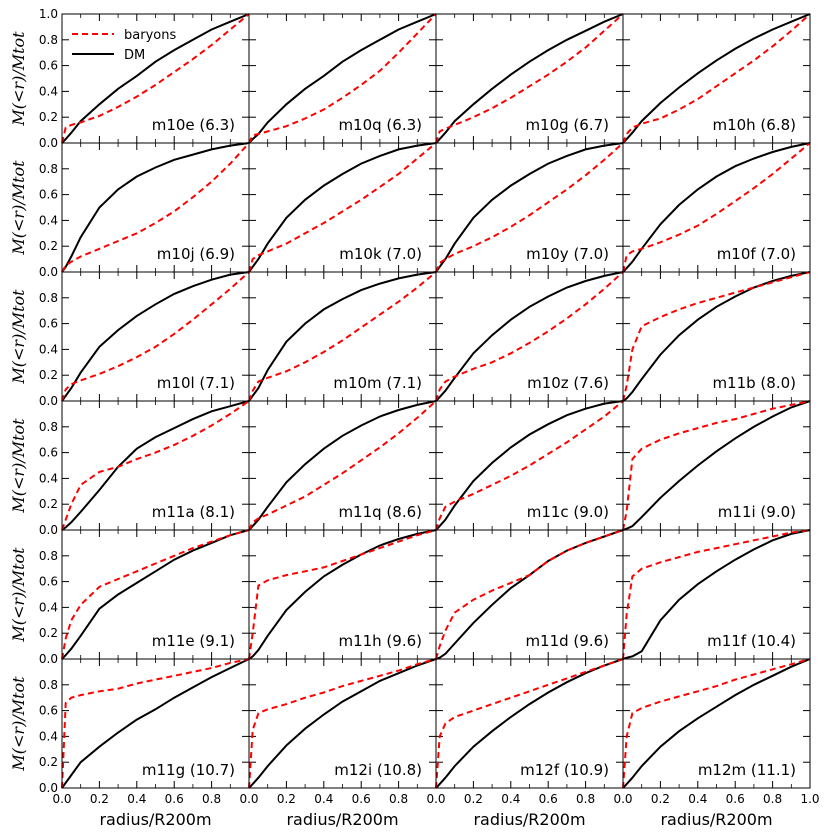 This screenshot has width=831, height=840. What do you see at coordinates (568, 383) in the screenshot?
I see `panel-label: m10z (7.6)` at bounding box center [568, 383].